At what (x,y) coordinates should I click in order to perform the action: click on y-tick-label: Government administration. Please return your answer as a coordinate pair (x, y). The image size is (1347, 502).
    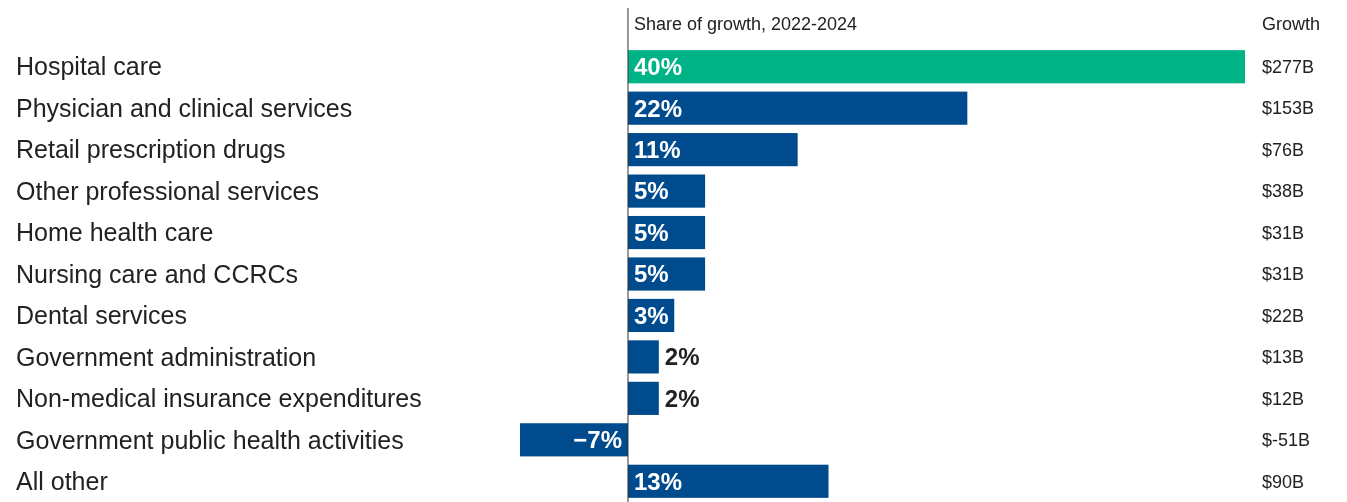
    Looking at the image, I should click on (166, 356).